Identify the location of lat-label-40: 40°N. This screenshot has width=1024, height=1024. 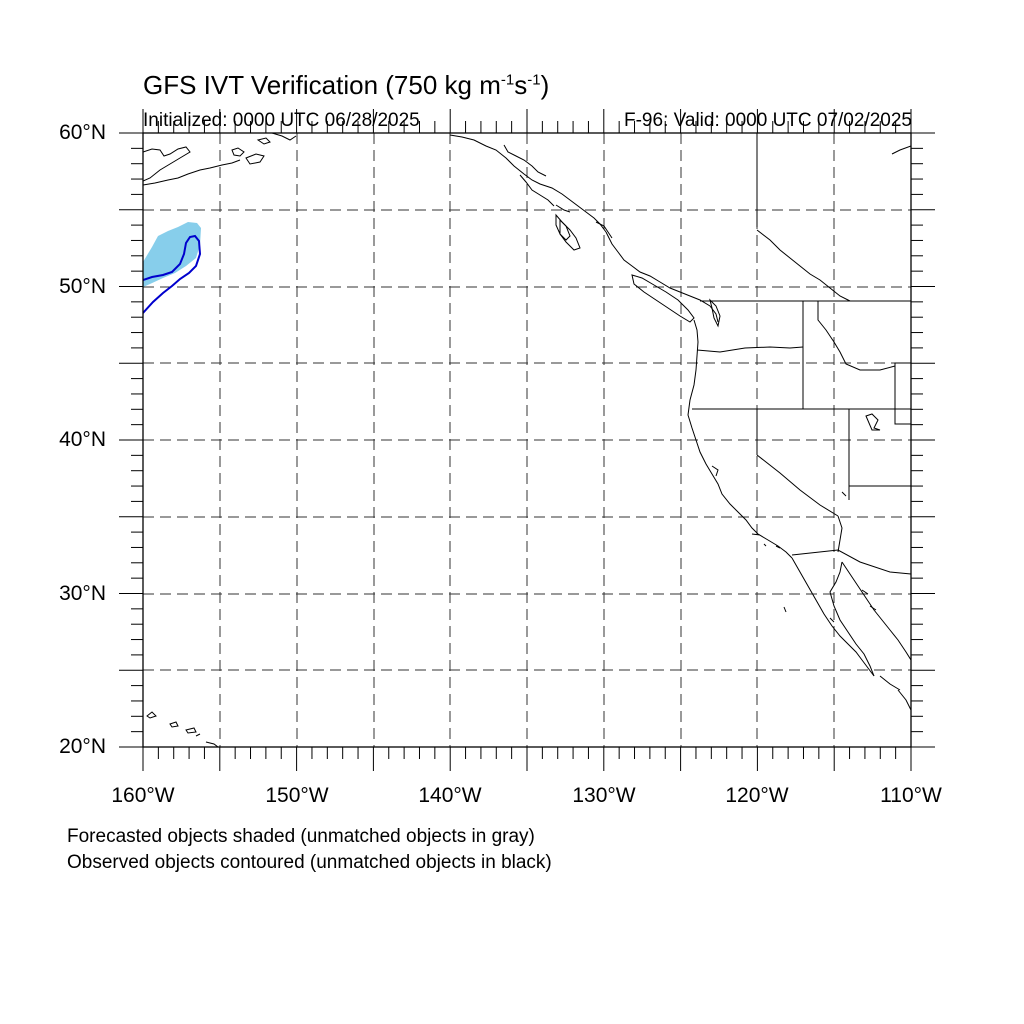
(82, 439).